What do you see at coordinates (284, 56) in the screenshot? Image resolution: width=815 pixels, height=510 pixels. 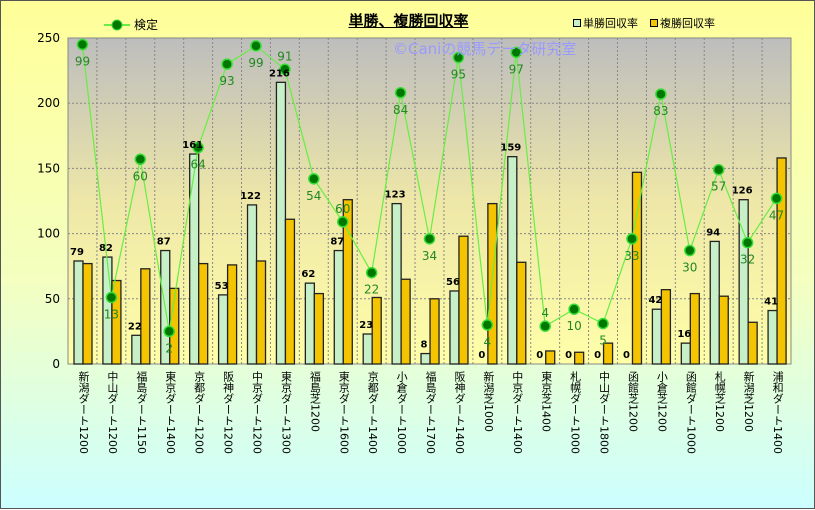 I see `test-value-label: 91` at bounding box center [284, 56].